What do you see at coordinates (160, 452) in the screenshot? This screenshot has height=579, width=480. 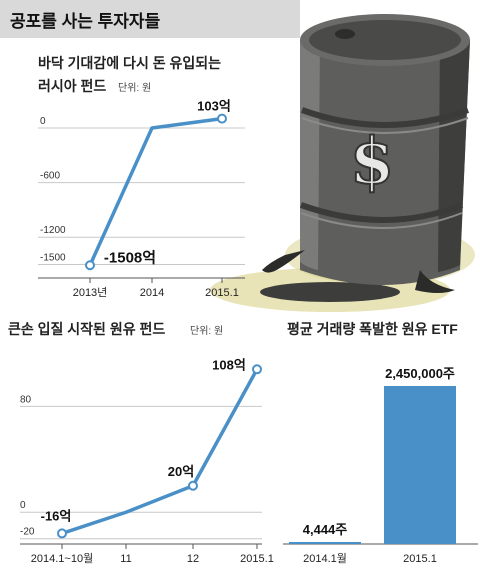 I see `chart2-series-line` at bounding box center [160, 452].